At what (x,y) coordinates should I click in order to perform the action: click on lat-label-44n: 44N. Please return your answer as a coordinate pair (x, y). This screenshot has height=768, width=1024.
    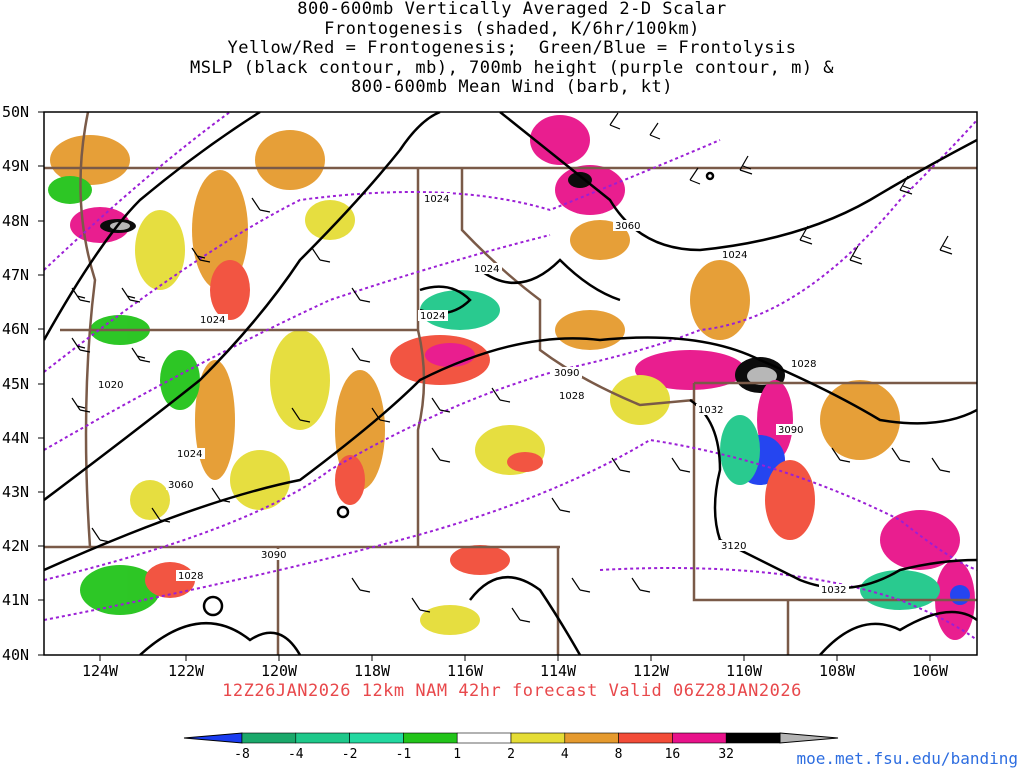
    Looking at the image, I should click on (15, 438).